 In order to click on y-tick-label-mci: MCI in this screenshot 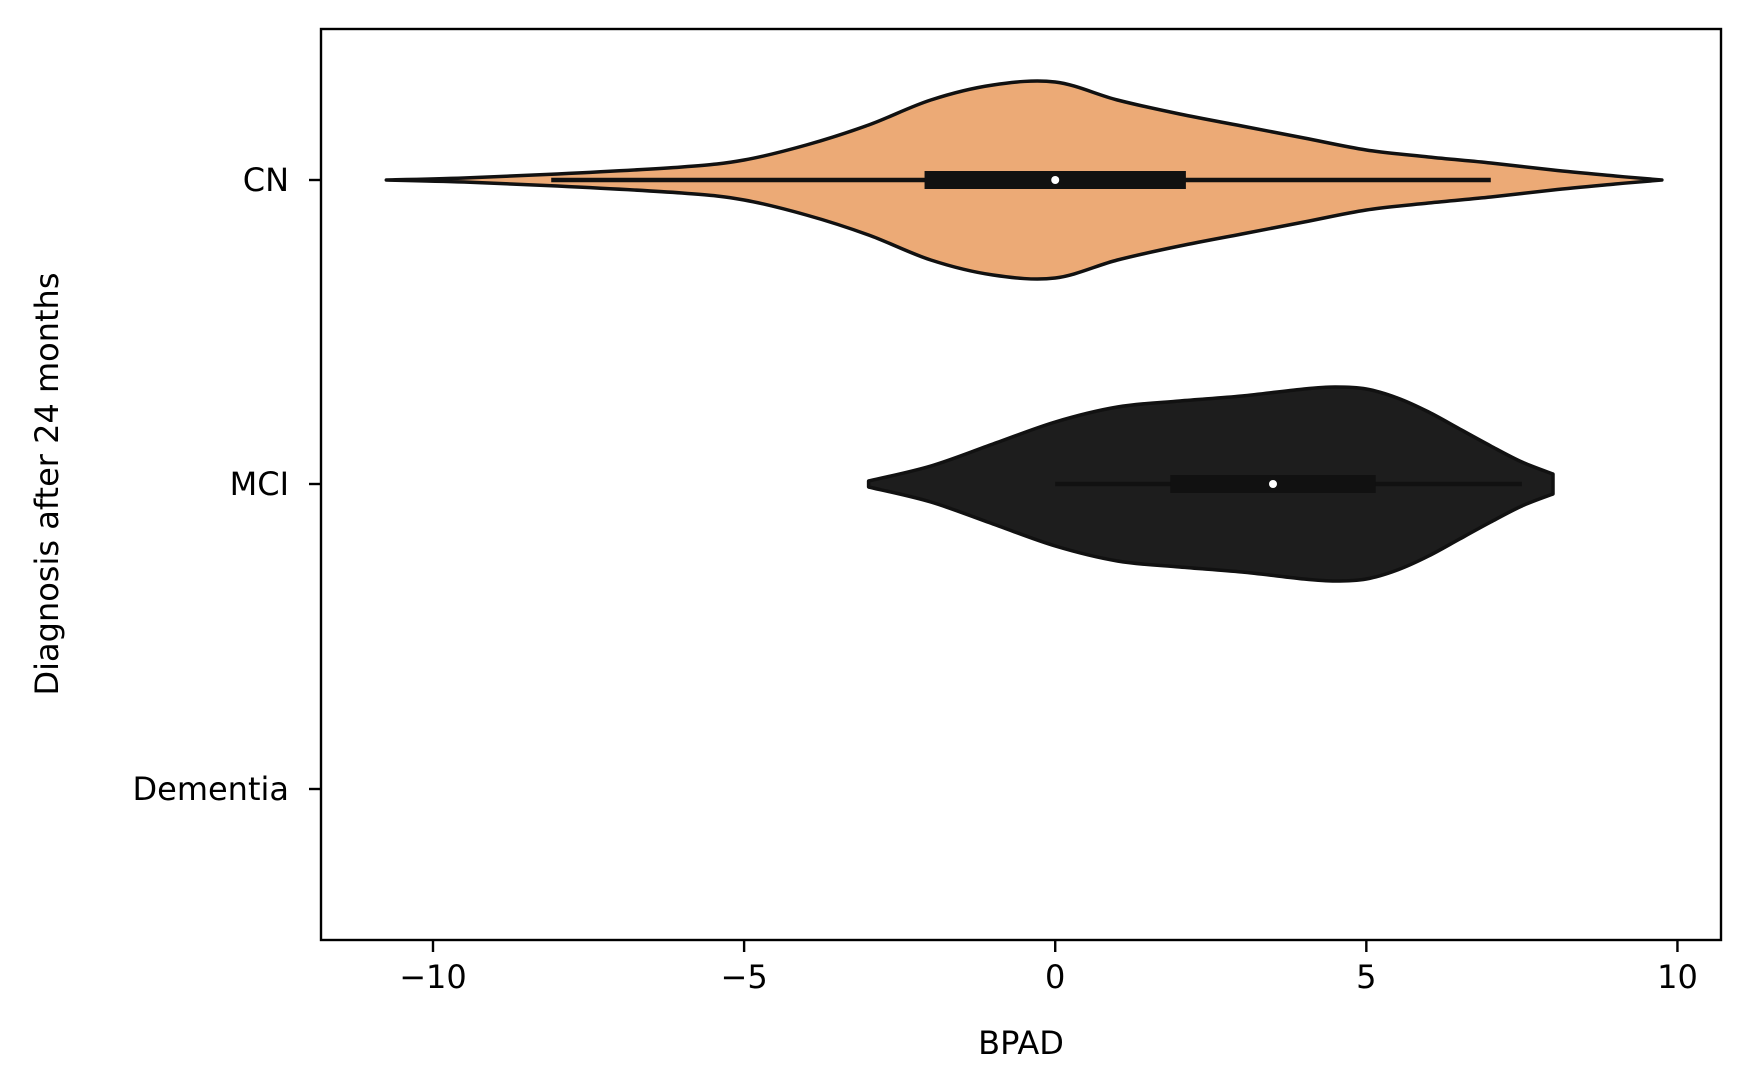, I will do `click(259, 484)`.